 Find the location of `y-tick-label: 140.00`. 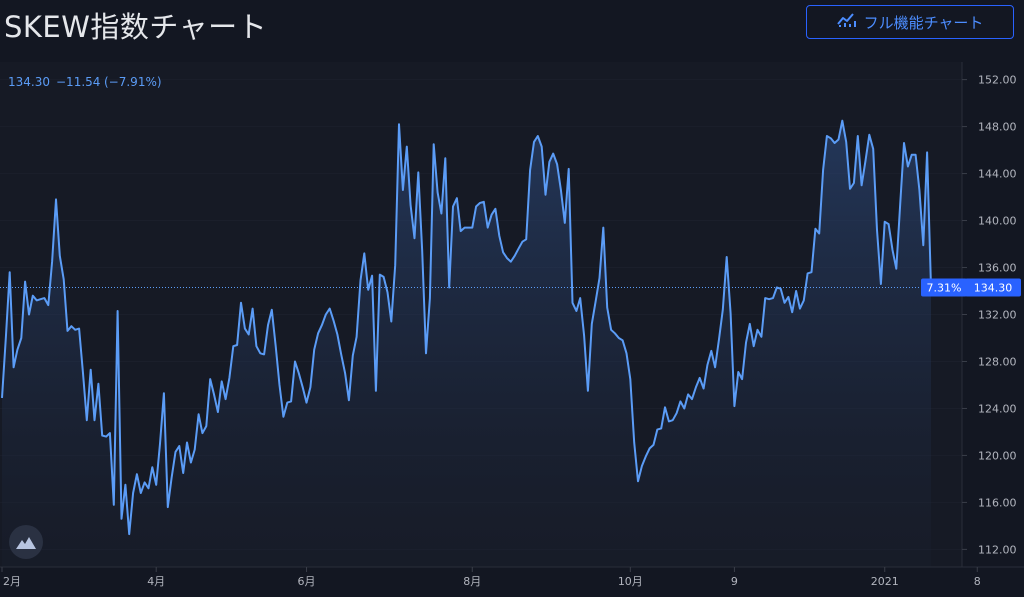

y-tick-label: 140.00 is located at coordinates (997, 221).